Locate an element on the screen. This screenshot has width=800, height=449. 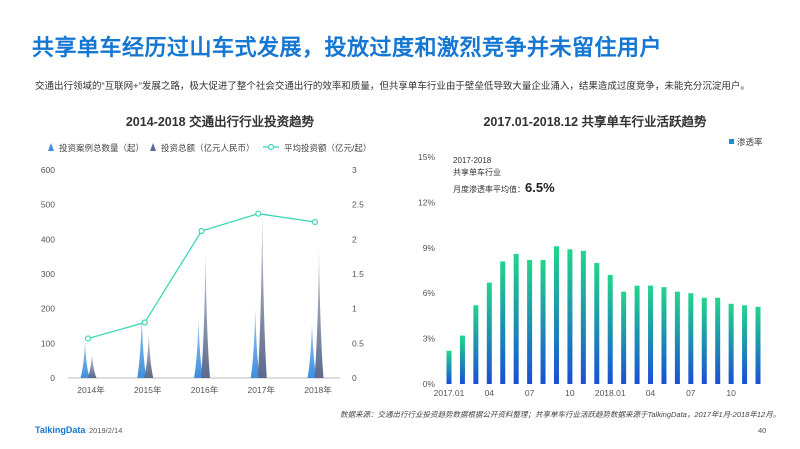
legend-case-count-icon is located at coordinates (51, 147).